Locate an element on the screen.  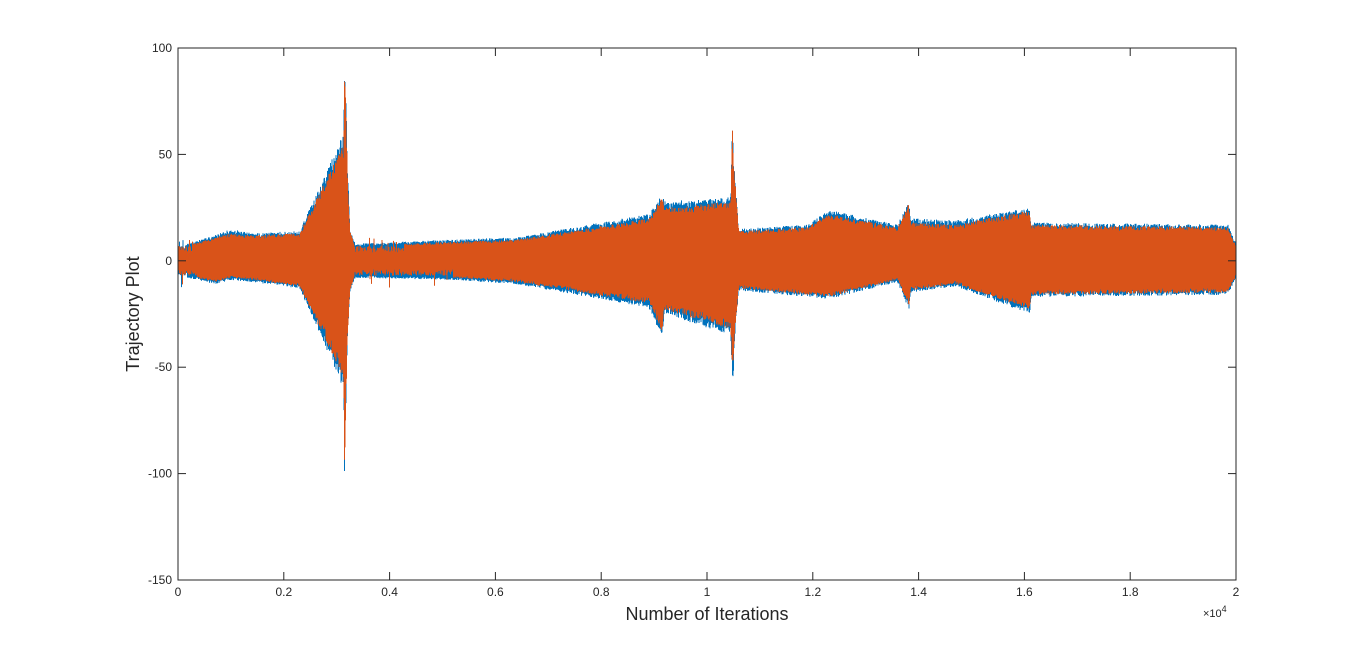
x-axis-label: Number of Iterations is located at coordinates (706, 614).